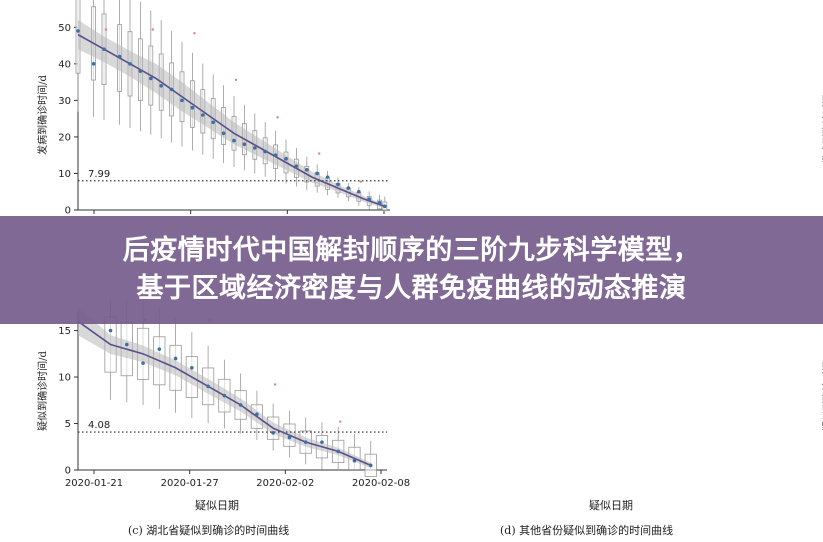 This screenshot has height=542, width=823. What do you see at coordinates (68, 424) in the screenshot?
I see `y-tick-label: 5` at bounding box center [68, 424].